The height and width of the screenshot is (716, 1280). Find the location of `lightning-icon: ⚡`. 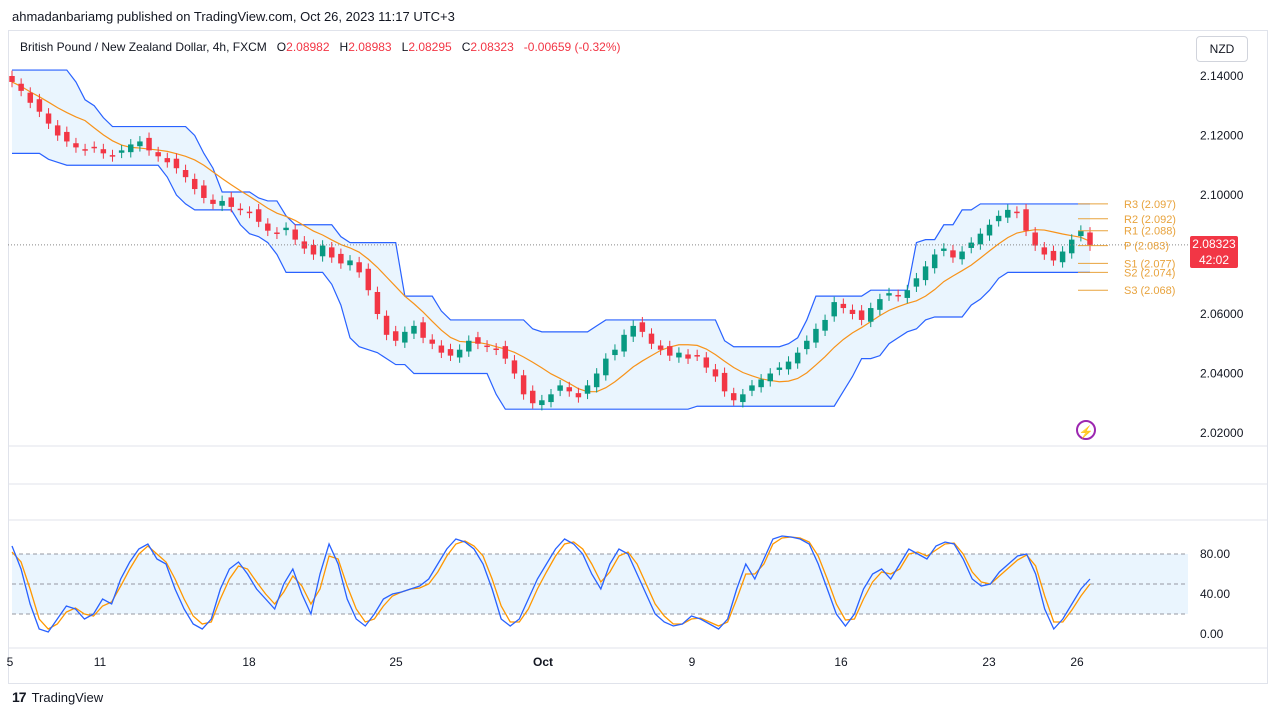

lightning-icon: ⚡ is located at coordinates (1086, 430).